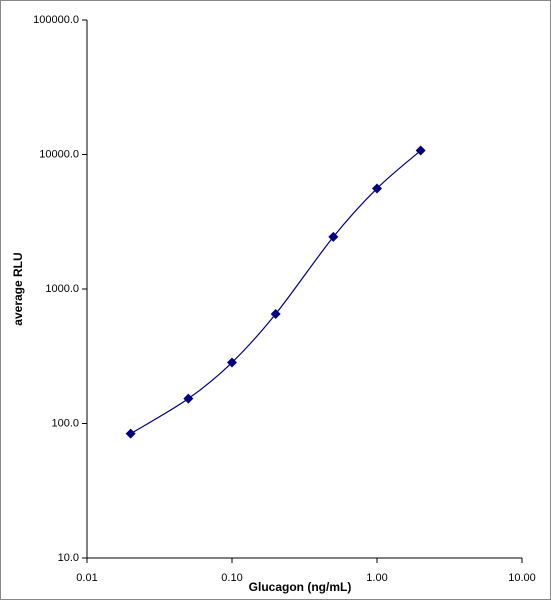 This screenshot has height=600, width=551. What do you see at coordinates (59, 154) in the screenshot?
I see `y-tick-label: 10000.0` at bounding box center [59, 154].